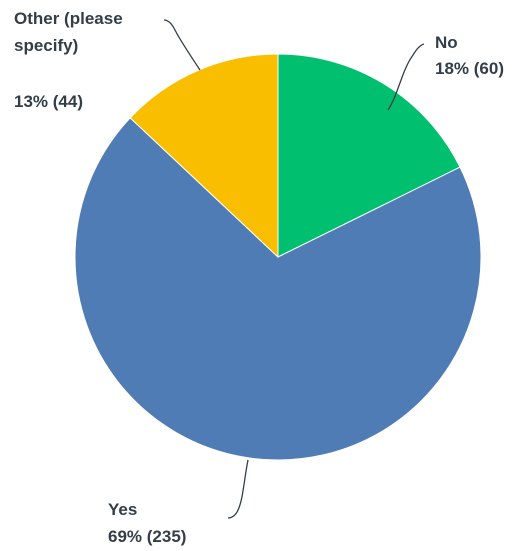 The image size is (531, 551). I want to click on slice-value-yes: 69% (235), so click(147, 536).